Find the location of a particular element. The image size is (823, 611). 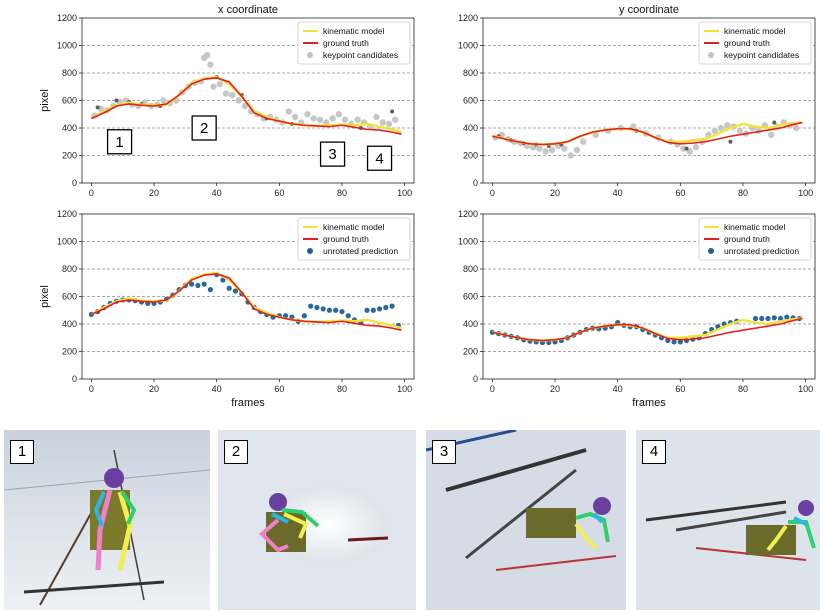

photo-panel-2: 2 is located at coordinates (317, 520).